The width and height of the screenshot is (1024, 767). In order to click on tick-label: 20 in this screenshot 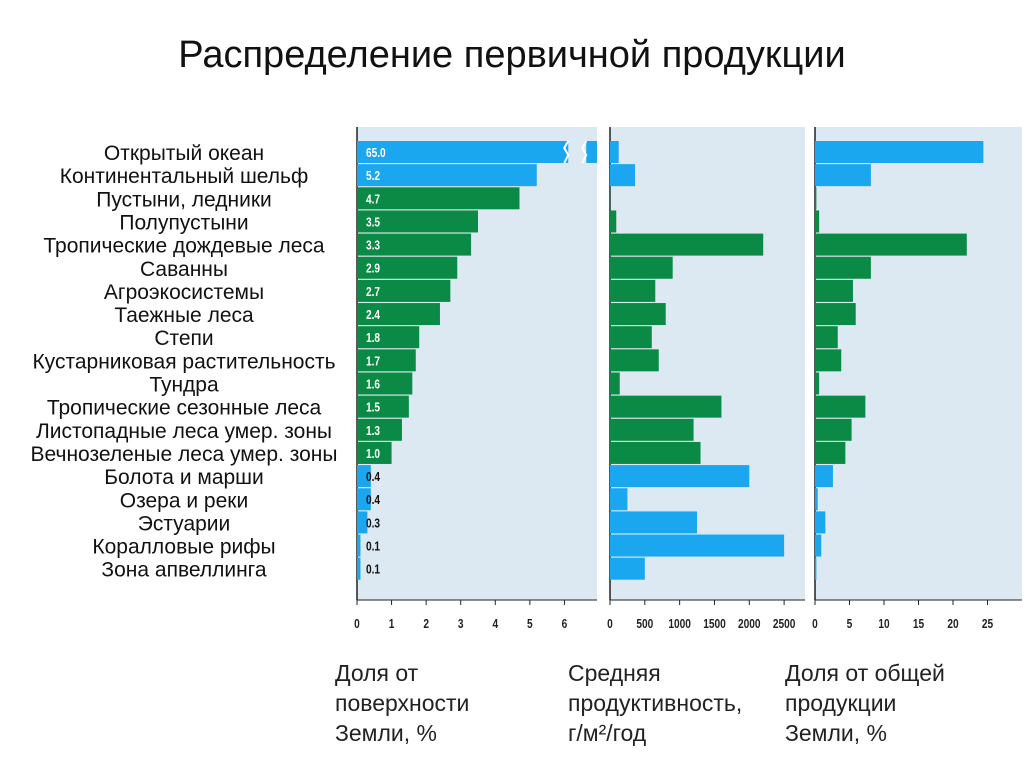, I will do `click(952, 624)`.